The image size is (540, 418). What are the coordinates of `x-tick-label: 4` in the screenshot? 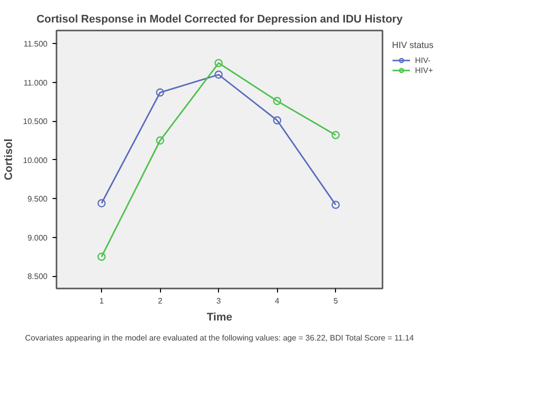 It's located at (277, 301).